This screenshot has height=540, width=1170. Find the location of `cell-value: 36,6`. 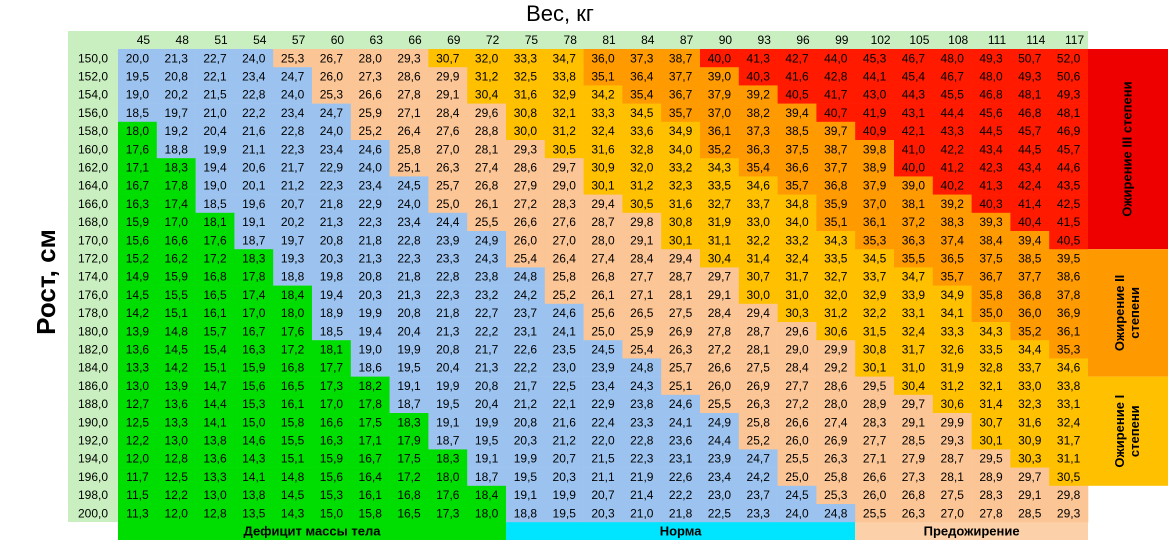

cell-value: 36,6 is located at coordinates (797, 167).